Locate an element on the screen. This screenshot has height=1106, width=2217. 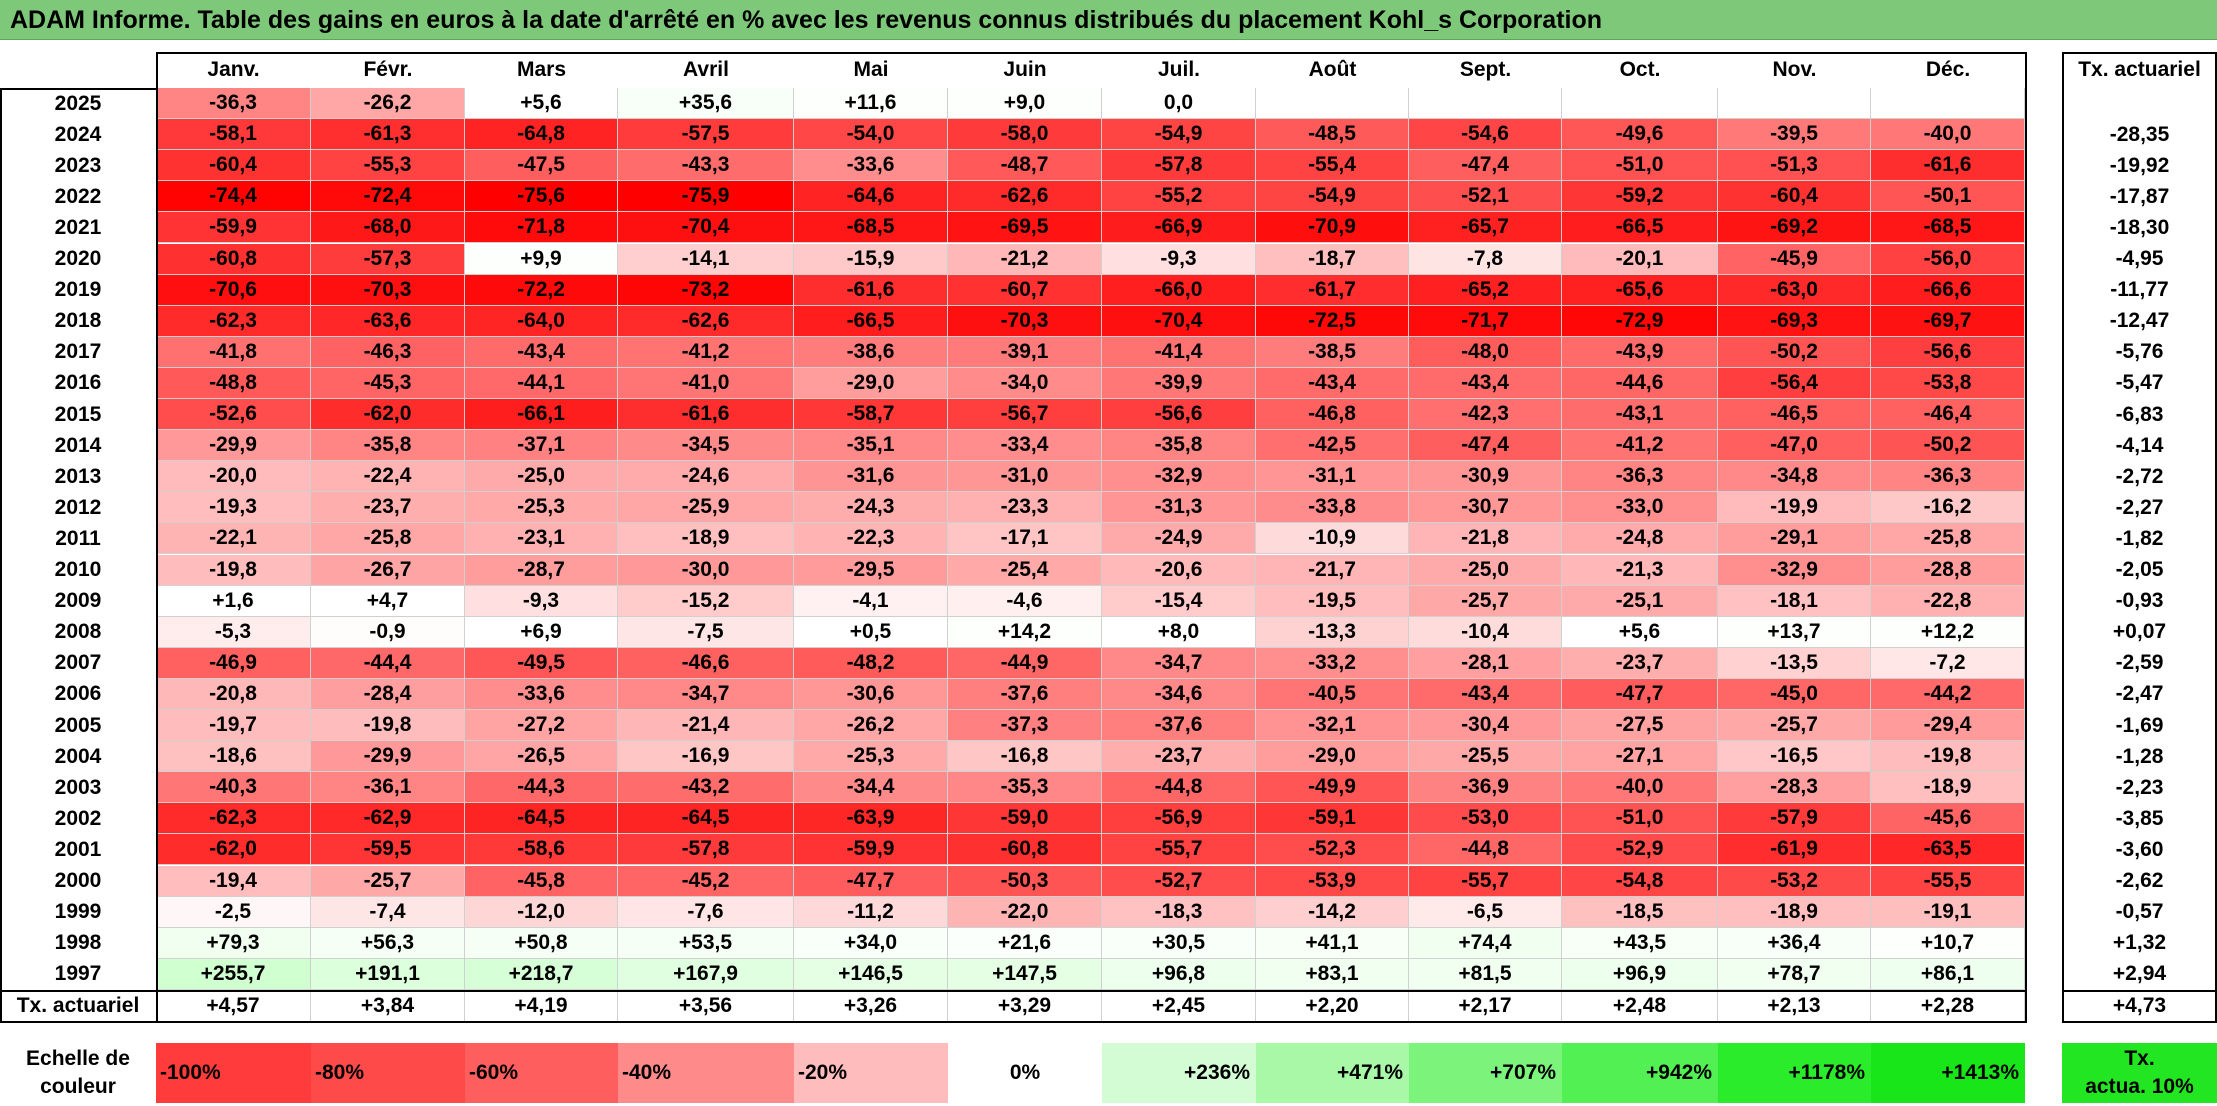
table-cell: -48,2 is located at coordinates (871, 663).